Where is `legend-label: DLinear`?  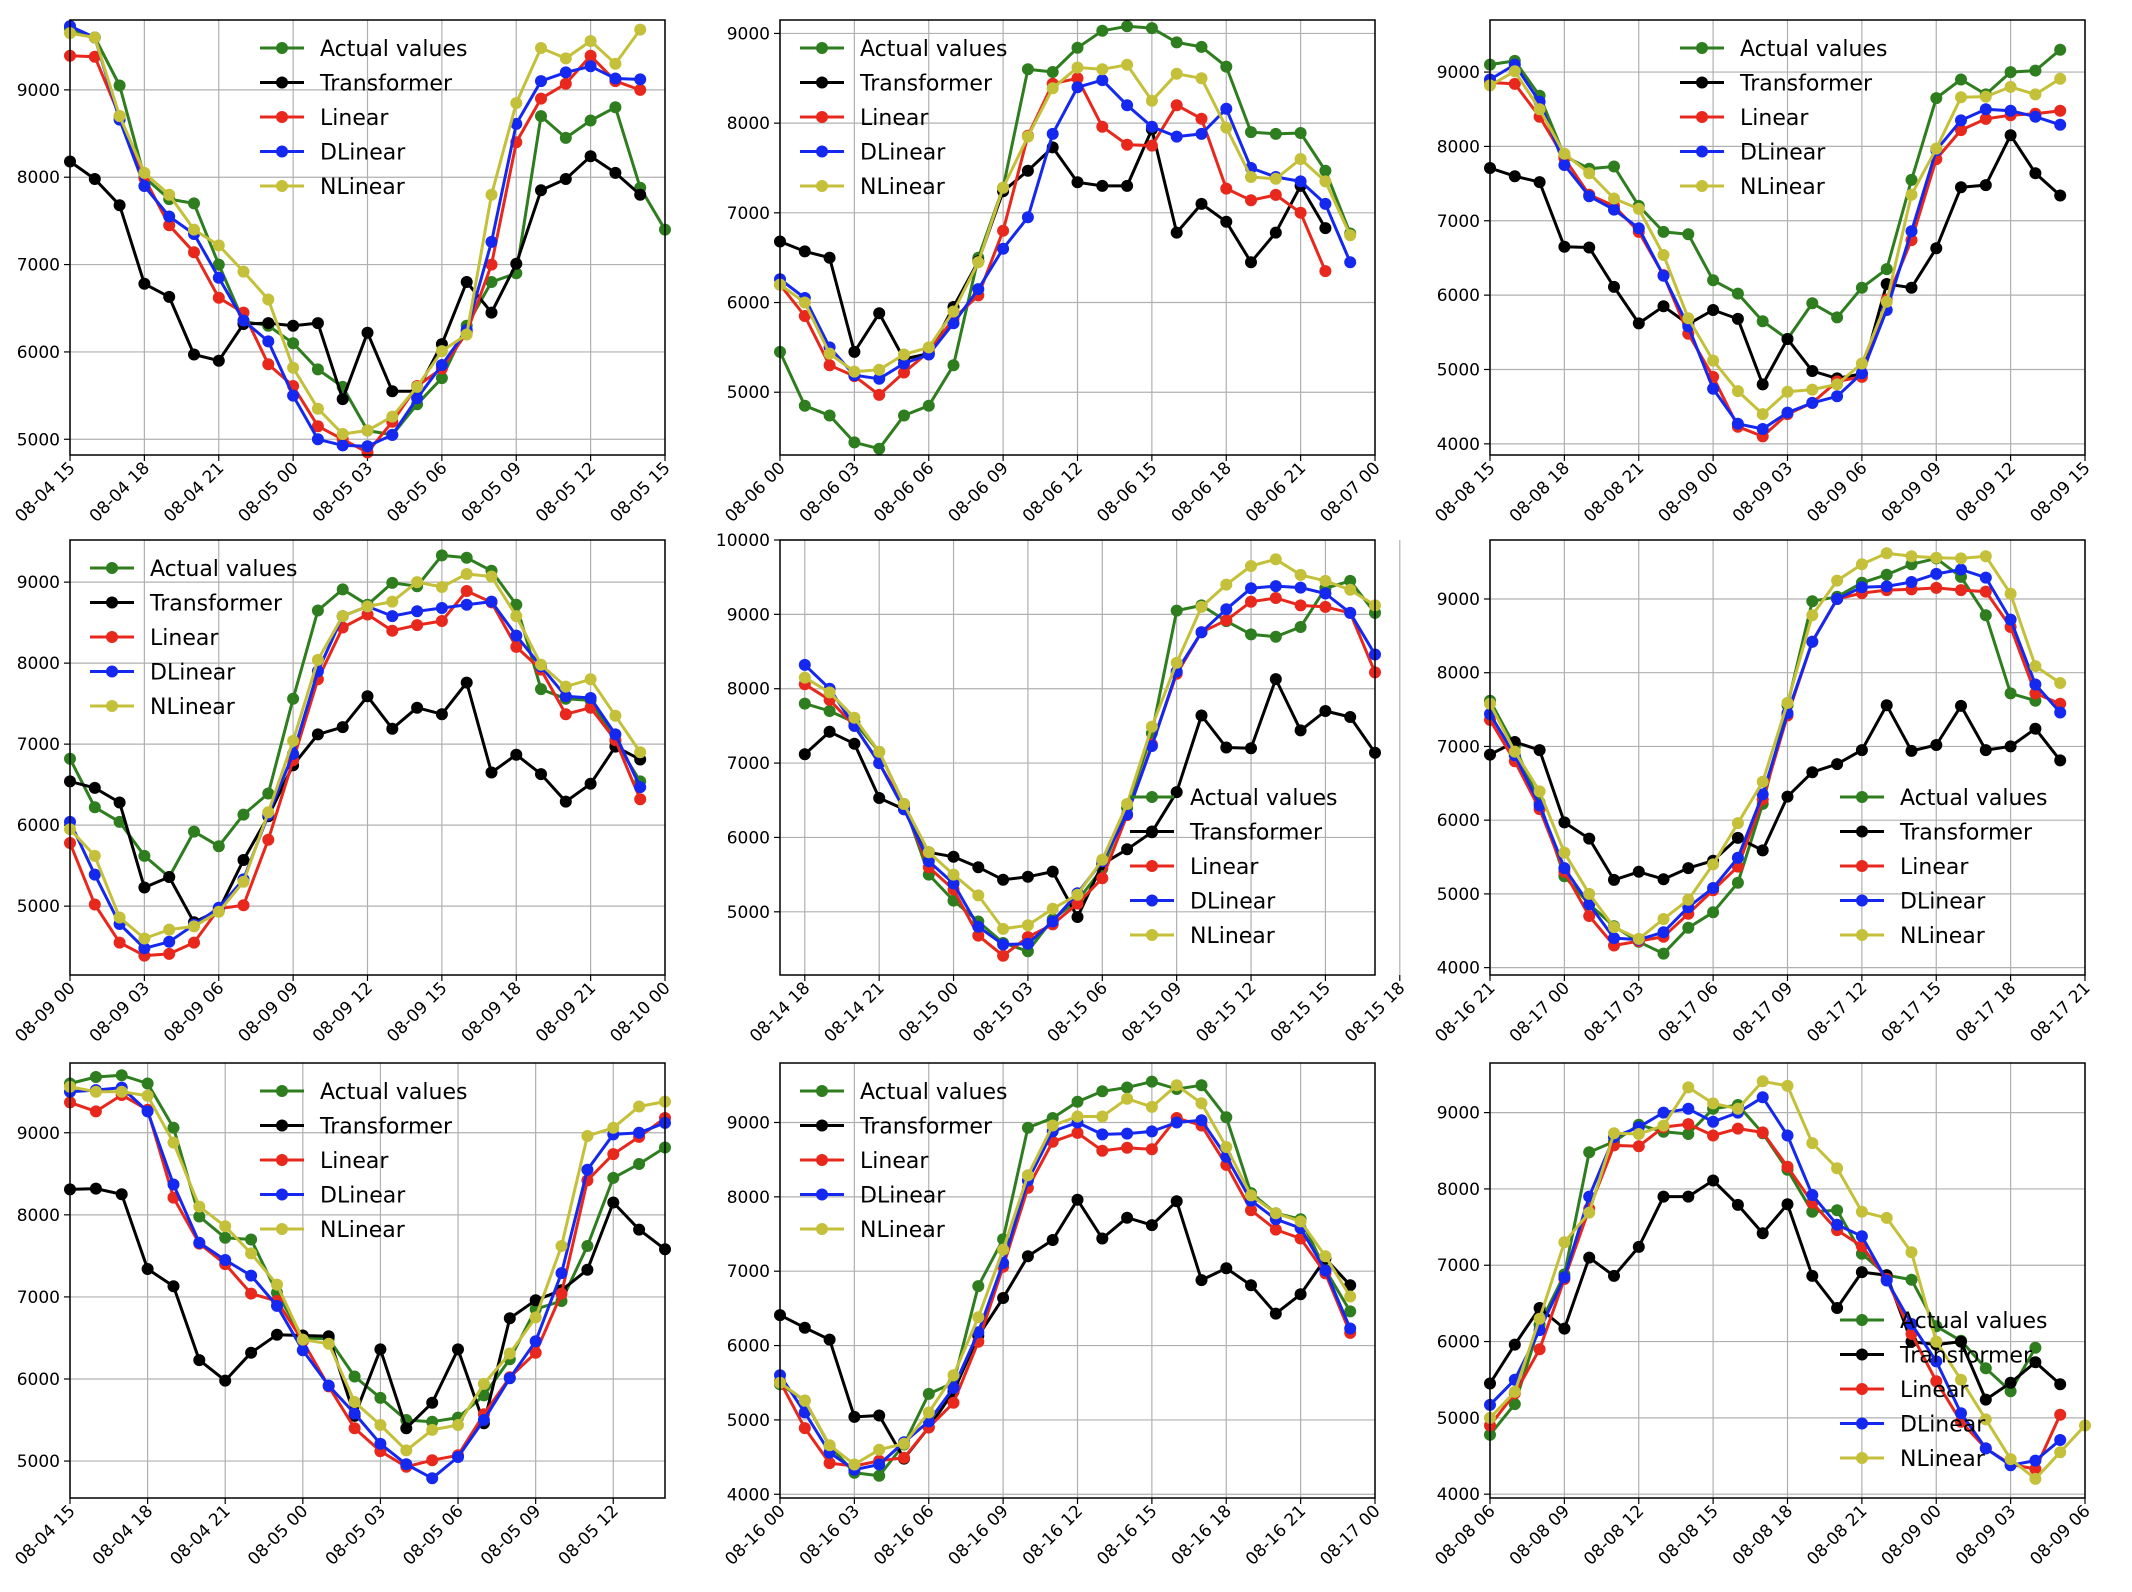
legend-label: DLinear is located at coordinates (363, 153).